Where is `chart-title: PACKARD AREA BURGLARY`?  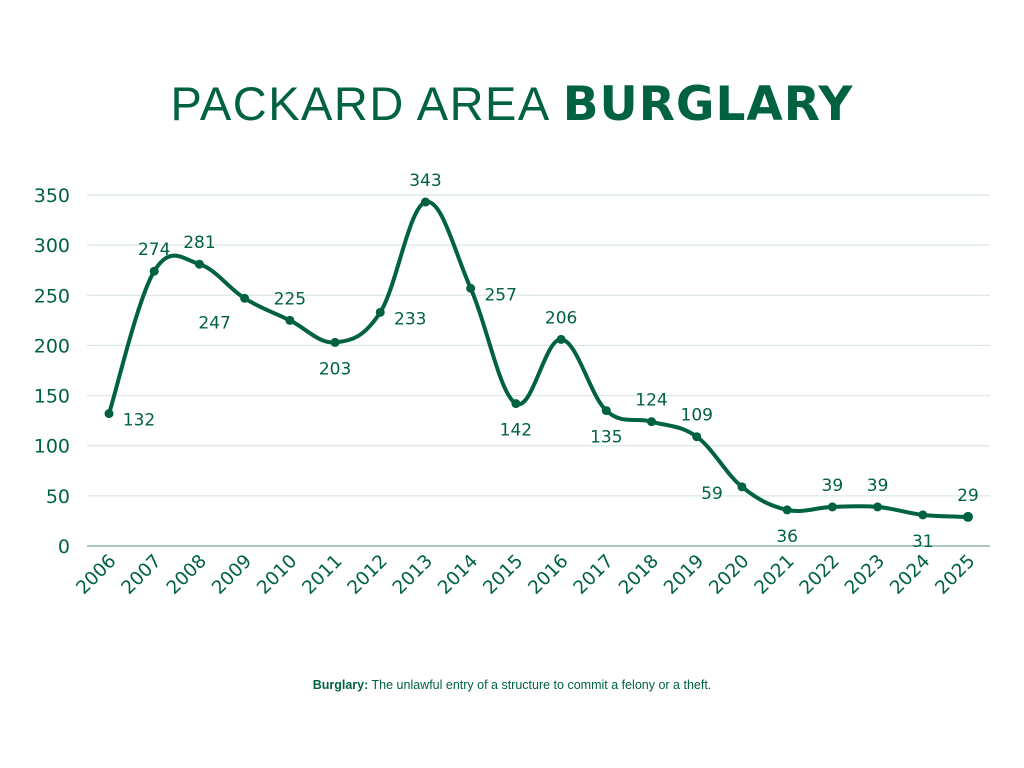
chart-title: PACKARD AREA BURGLARY is located at coordinates (512, 104).